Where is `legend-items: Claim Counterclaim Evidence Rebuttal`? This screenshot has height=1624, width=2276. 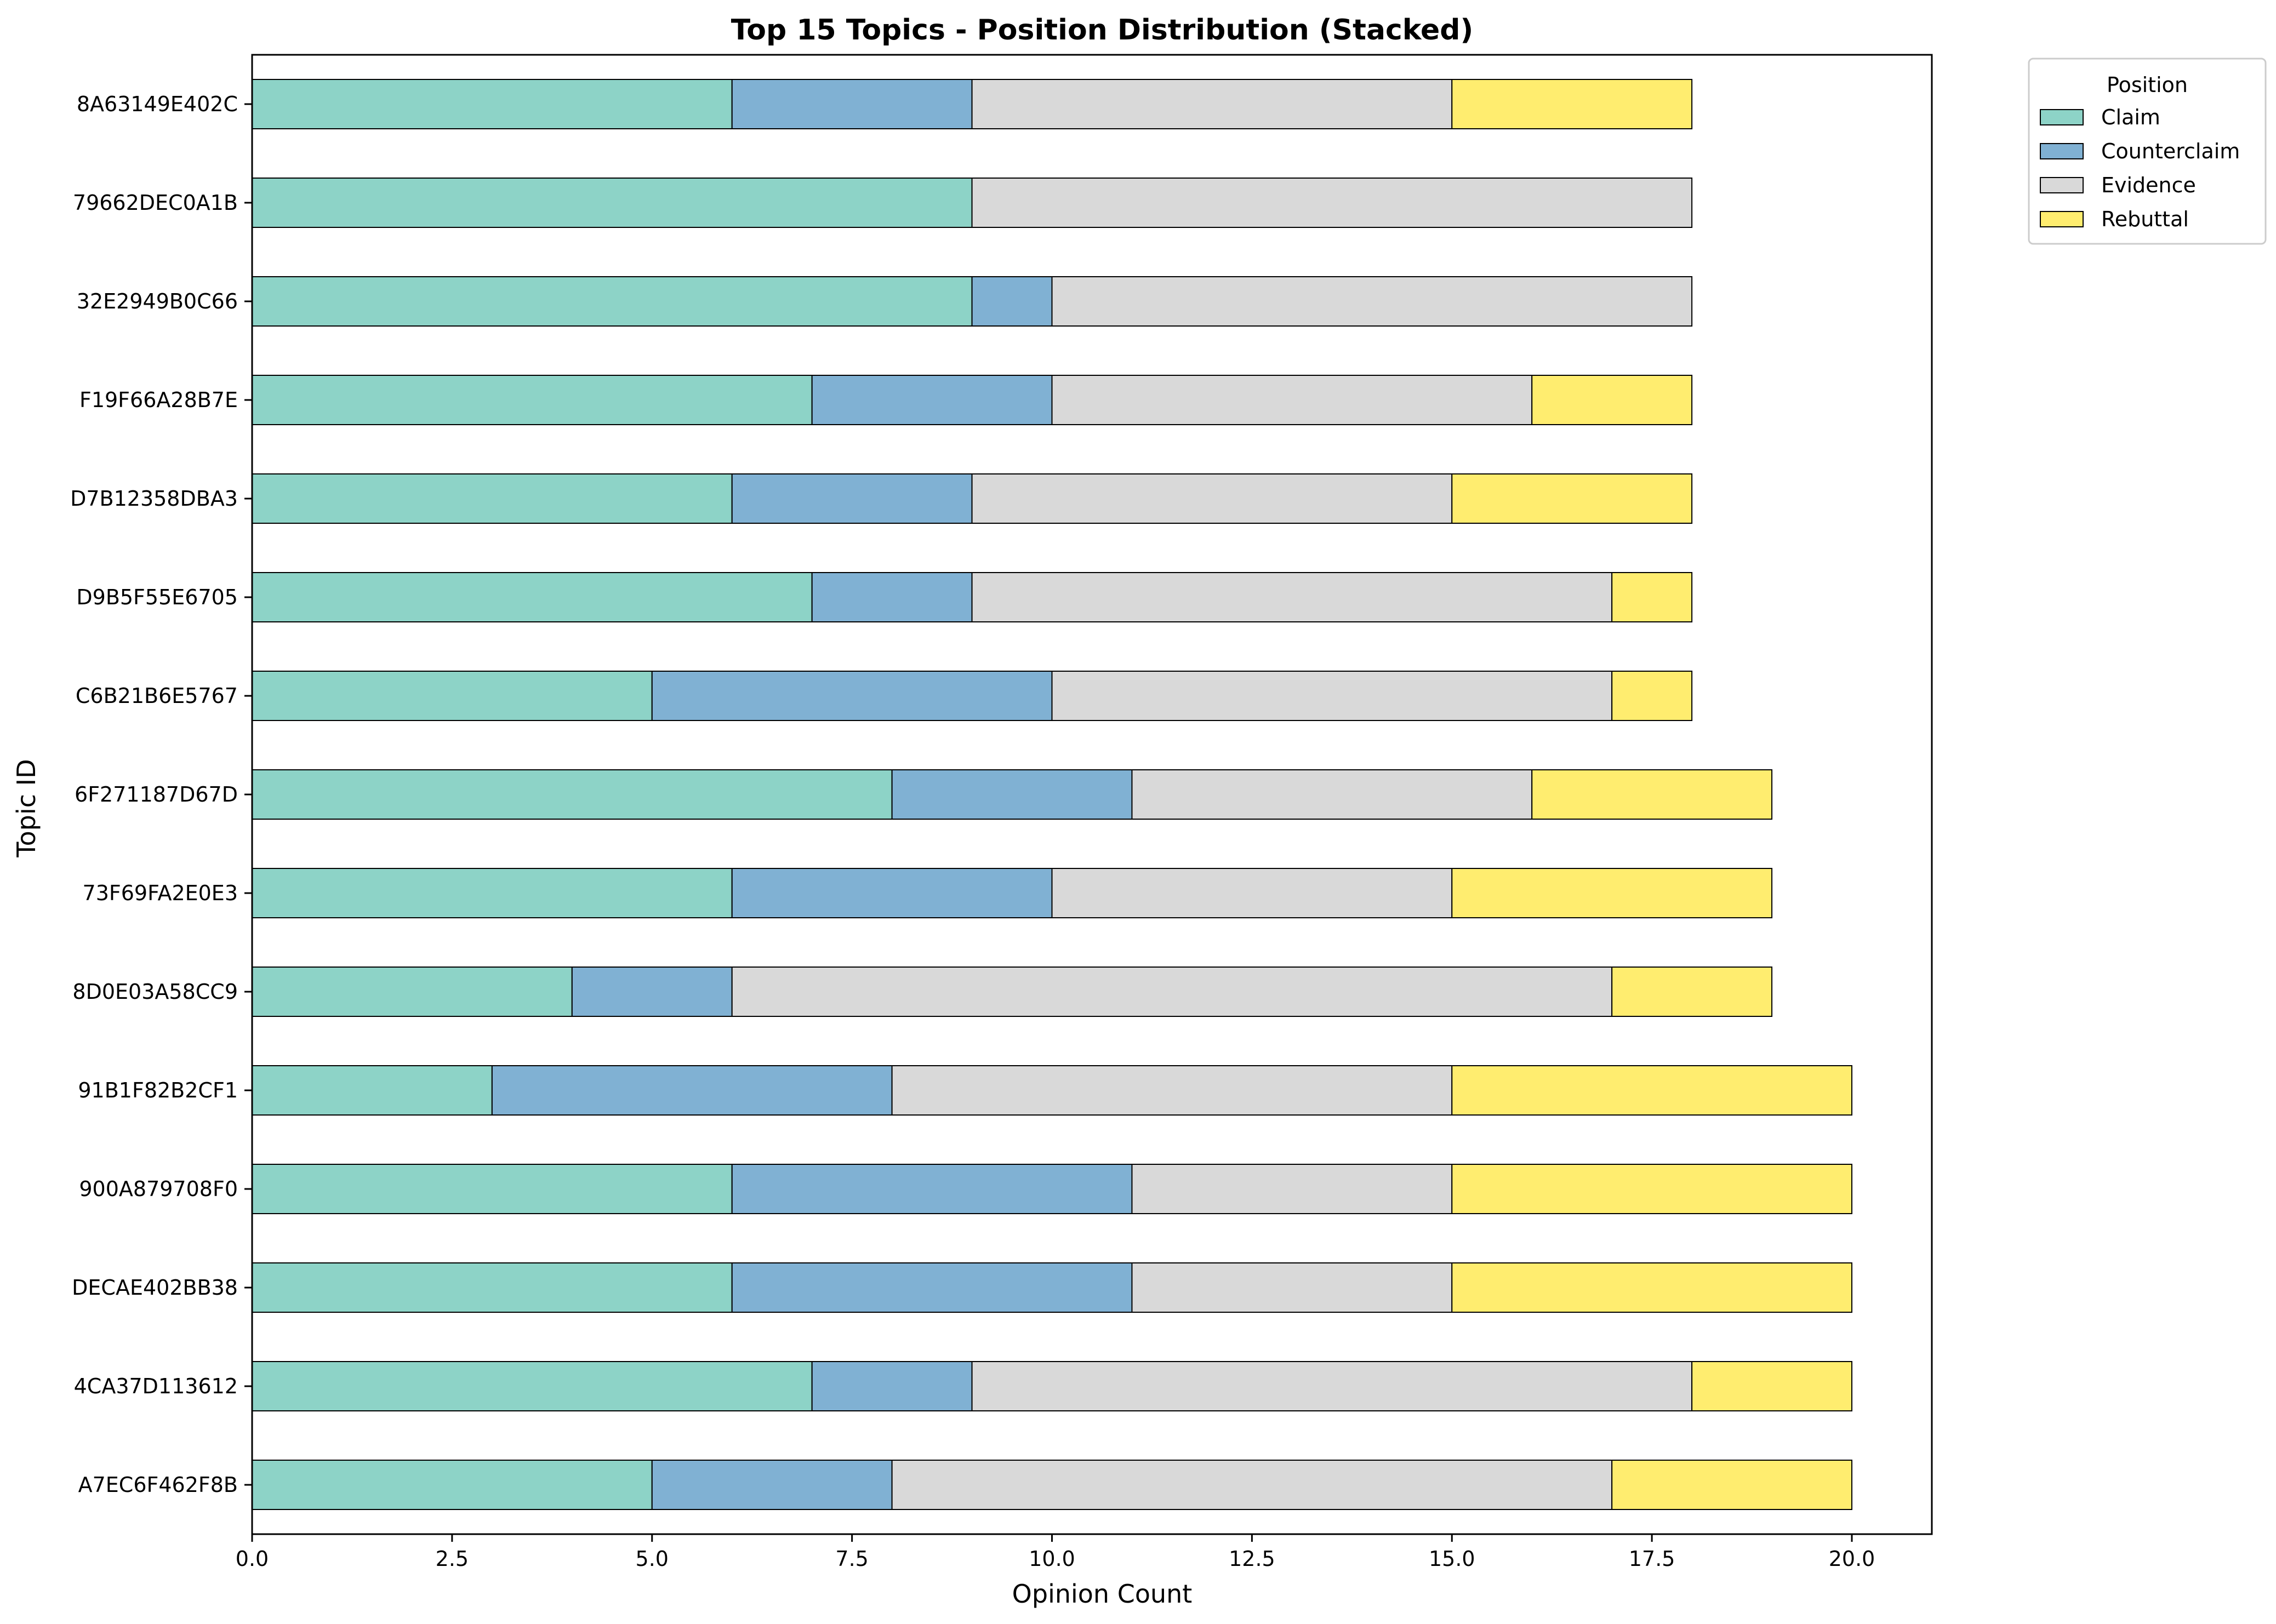 legend-items: Claim Counterclaim Evidence Rebuttal is located at coordinates (2140, 168).